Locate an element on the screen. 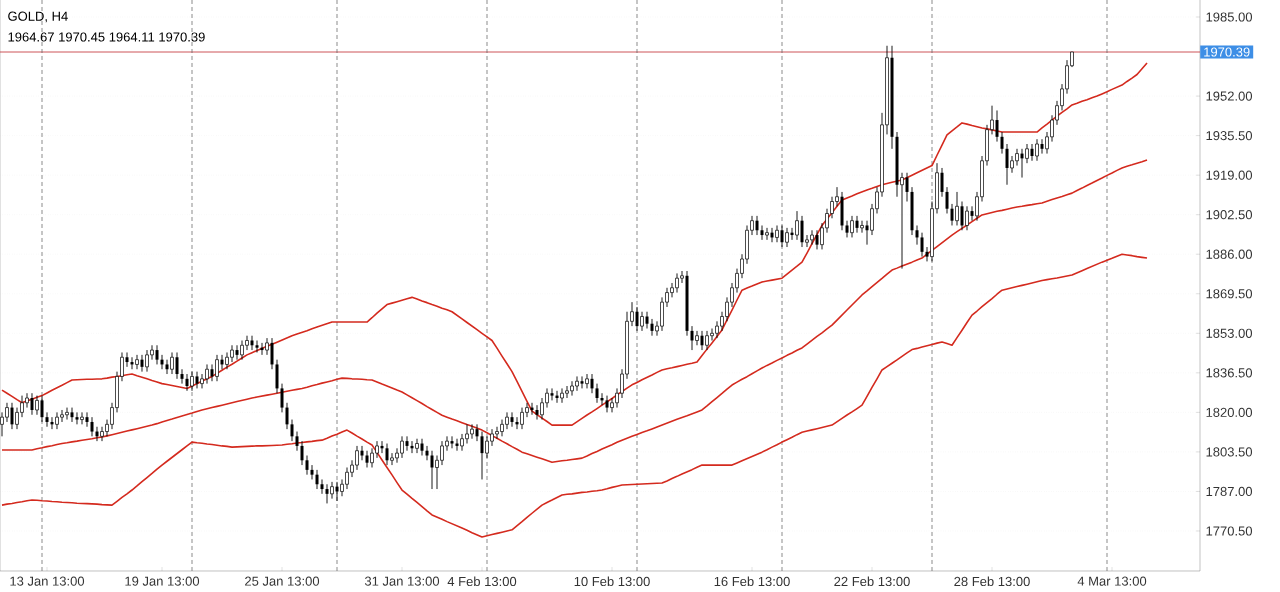  y-tick-label: 1869.50 is located at coordinates (1229, 294).